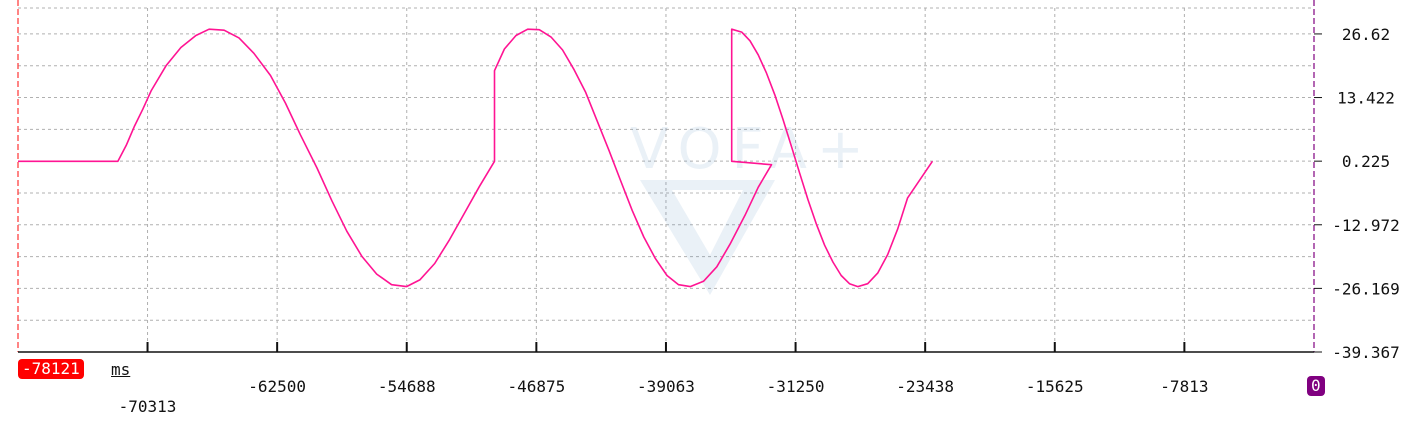 The width and height of the screenshot is (1426, 426). I want to click on y-axis: 26.62 13.422 0.225 -12.972 -26.169 -39.367, so click(1357, 193).